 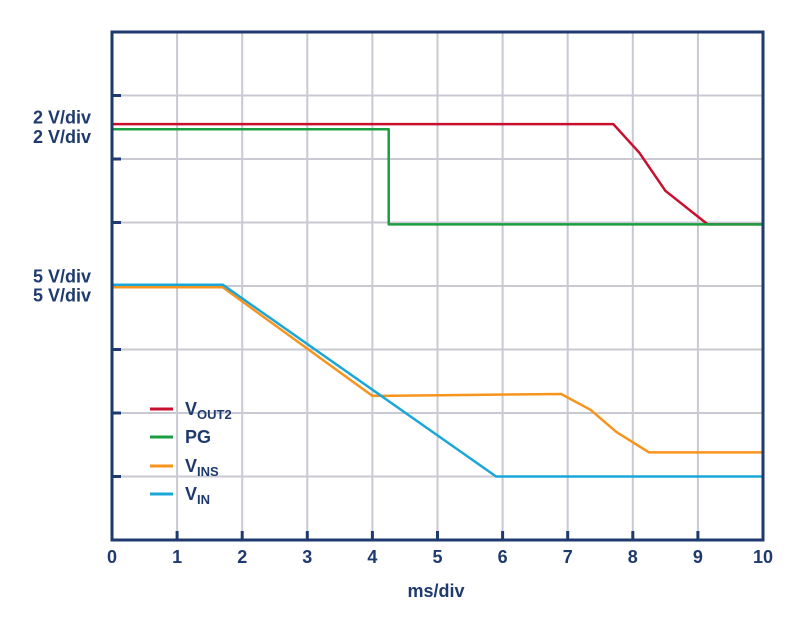 What do you see at coordinates (503, 557) in the screenshot?
I see `x-tick-label: 6` at bounding box center [503, 557].